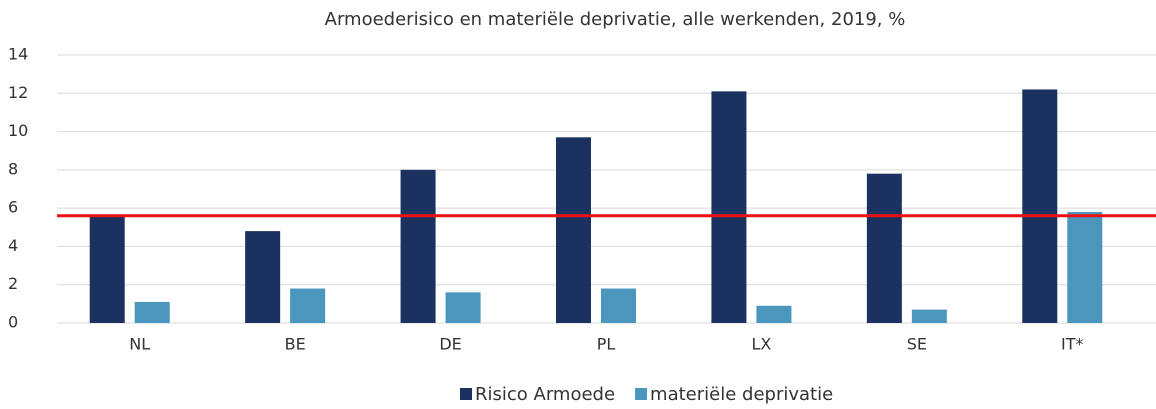 Image resolution: width=1156 pixels, height=409 pixels. Describe the element at coordinates (741, 394) in the screenshot. I see `legend-label: materiële deprivatie` at that location.